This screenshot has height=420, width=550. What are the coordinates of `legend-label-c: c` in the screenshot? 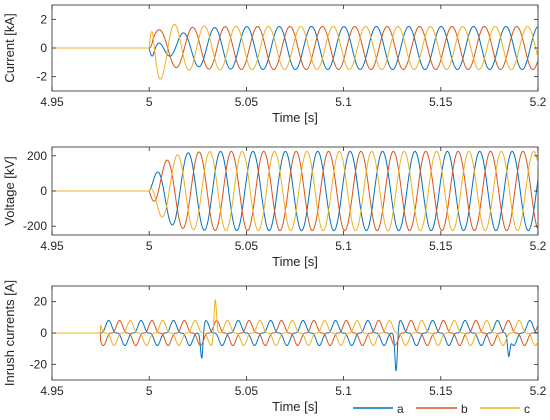 It's located at (527, 409).